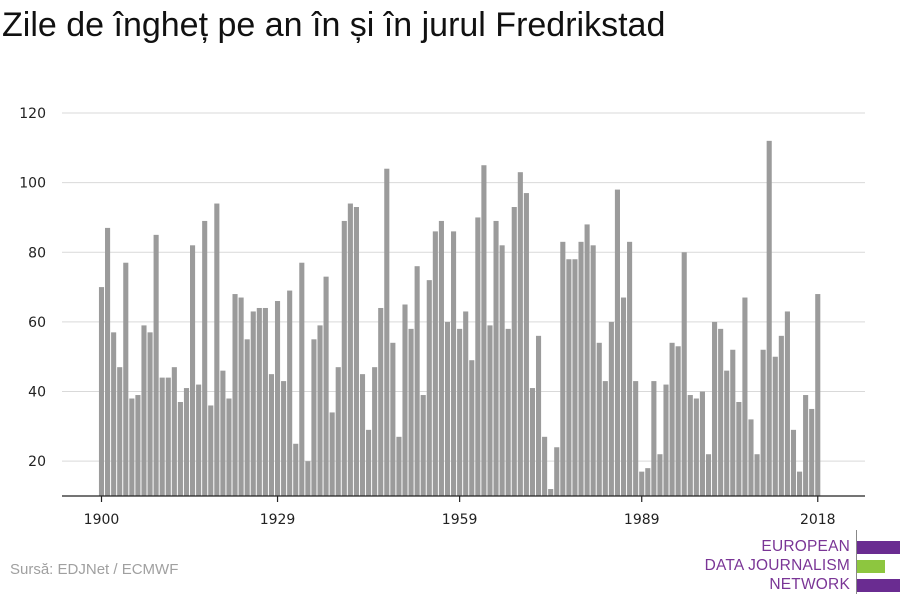 The height and width of the screenshot is (600, 900). I want to click on y-axis-labels: 20 40 60 80 100 120, so click(32, 288).